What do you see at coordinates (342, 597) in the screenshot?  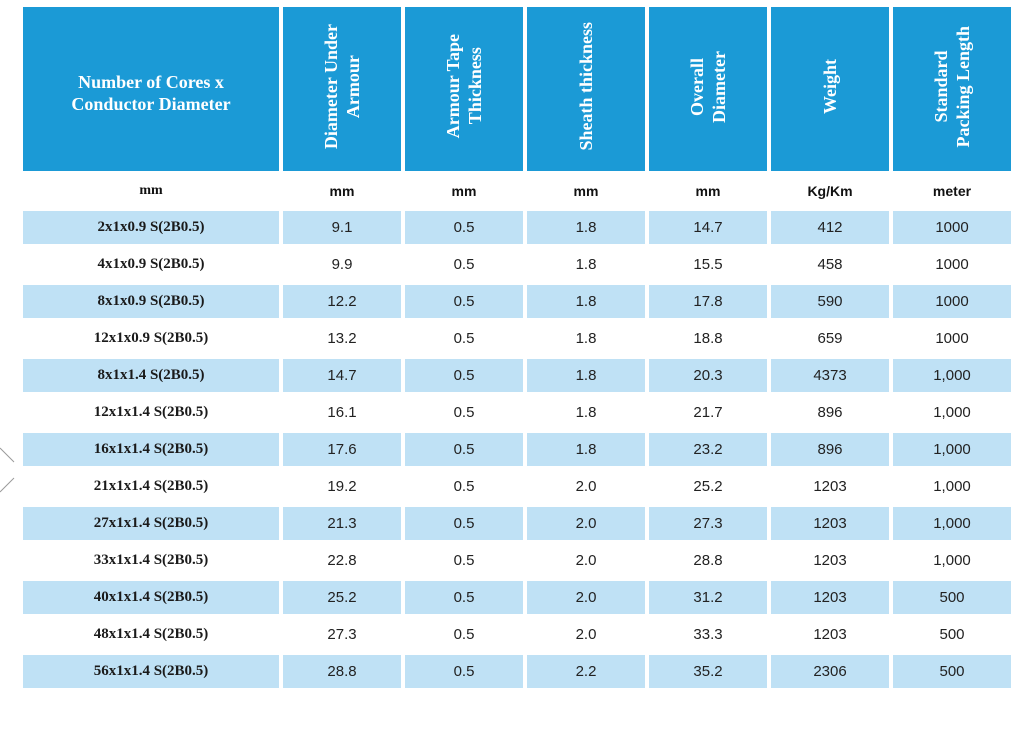 I see `value-cell: 25.2` at bounding box center [342, 597].